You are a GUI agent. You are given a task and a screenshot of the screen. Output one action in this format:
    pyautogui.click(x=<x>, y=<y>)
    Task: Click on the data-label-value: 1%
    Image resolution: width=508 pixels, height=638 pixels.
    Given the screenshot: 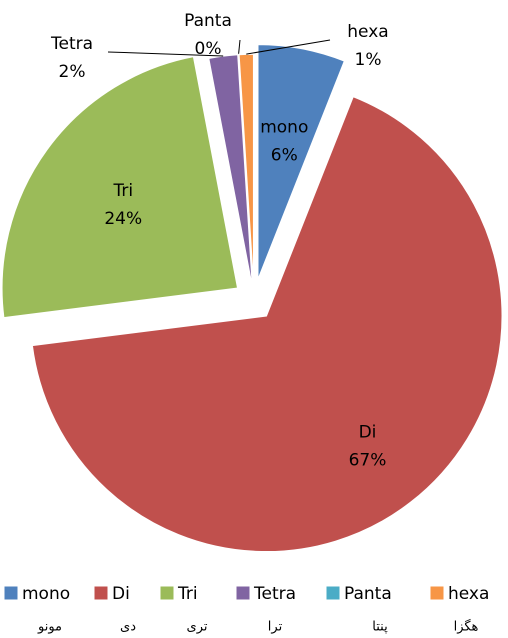 What is the action you would take?
    pyautogui.click(x=368, y=60)
    